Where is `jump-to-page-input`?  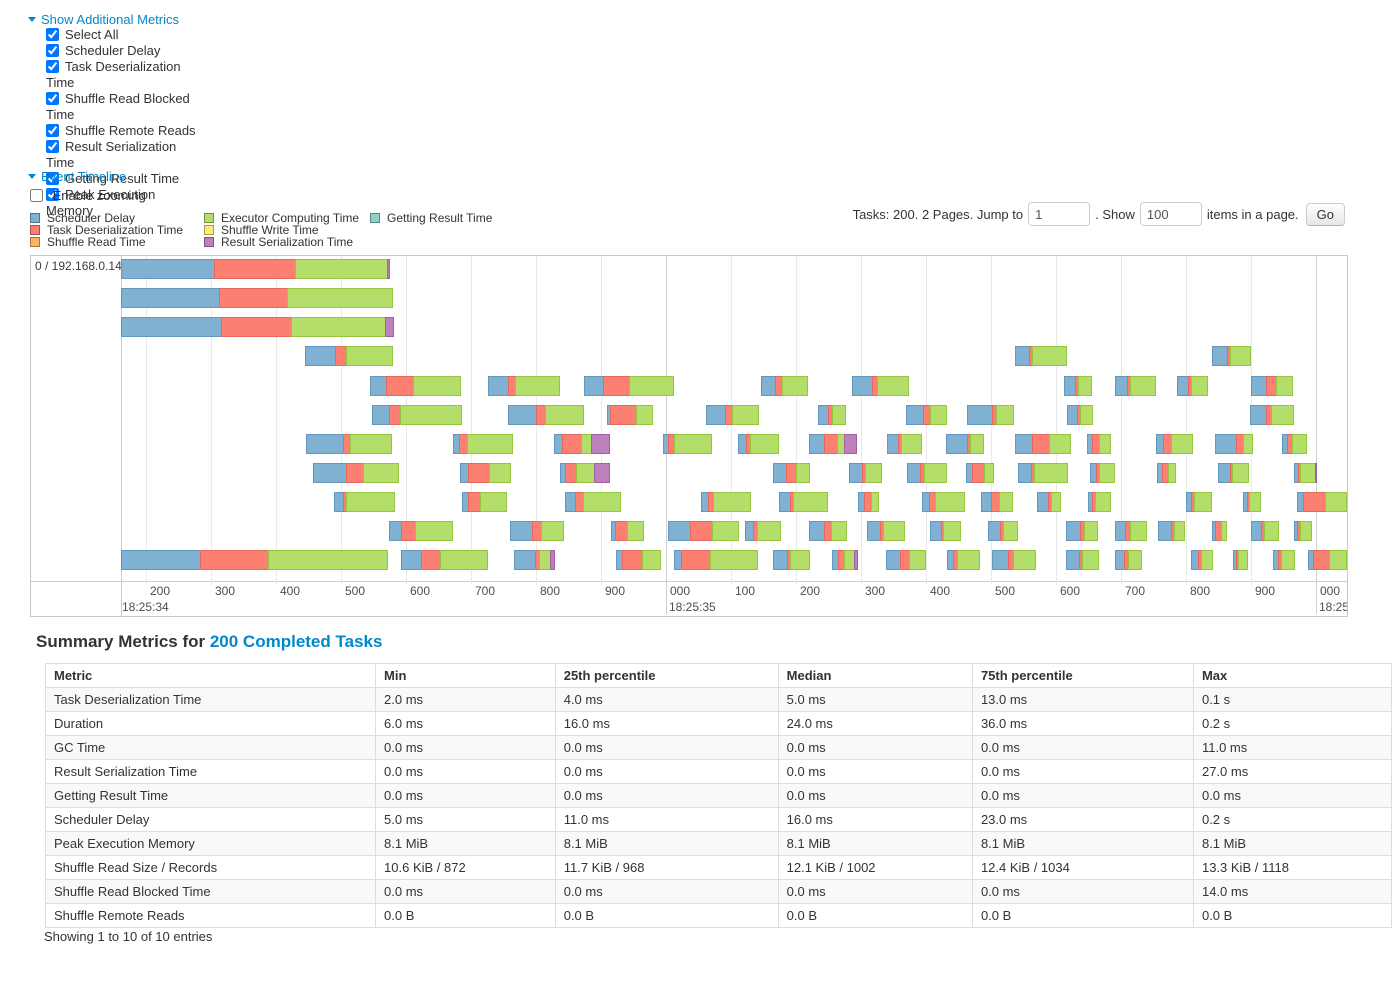 jump-to-page-input is located at coordinates (1059, 214).